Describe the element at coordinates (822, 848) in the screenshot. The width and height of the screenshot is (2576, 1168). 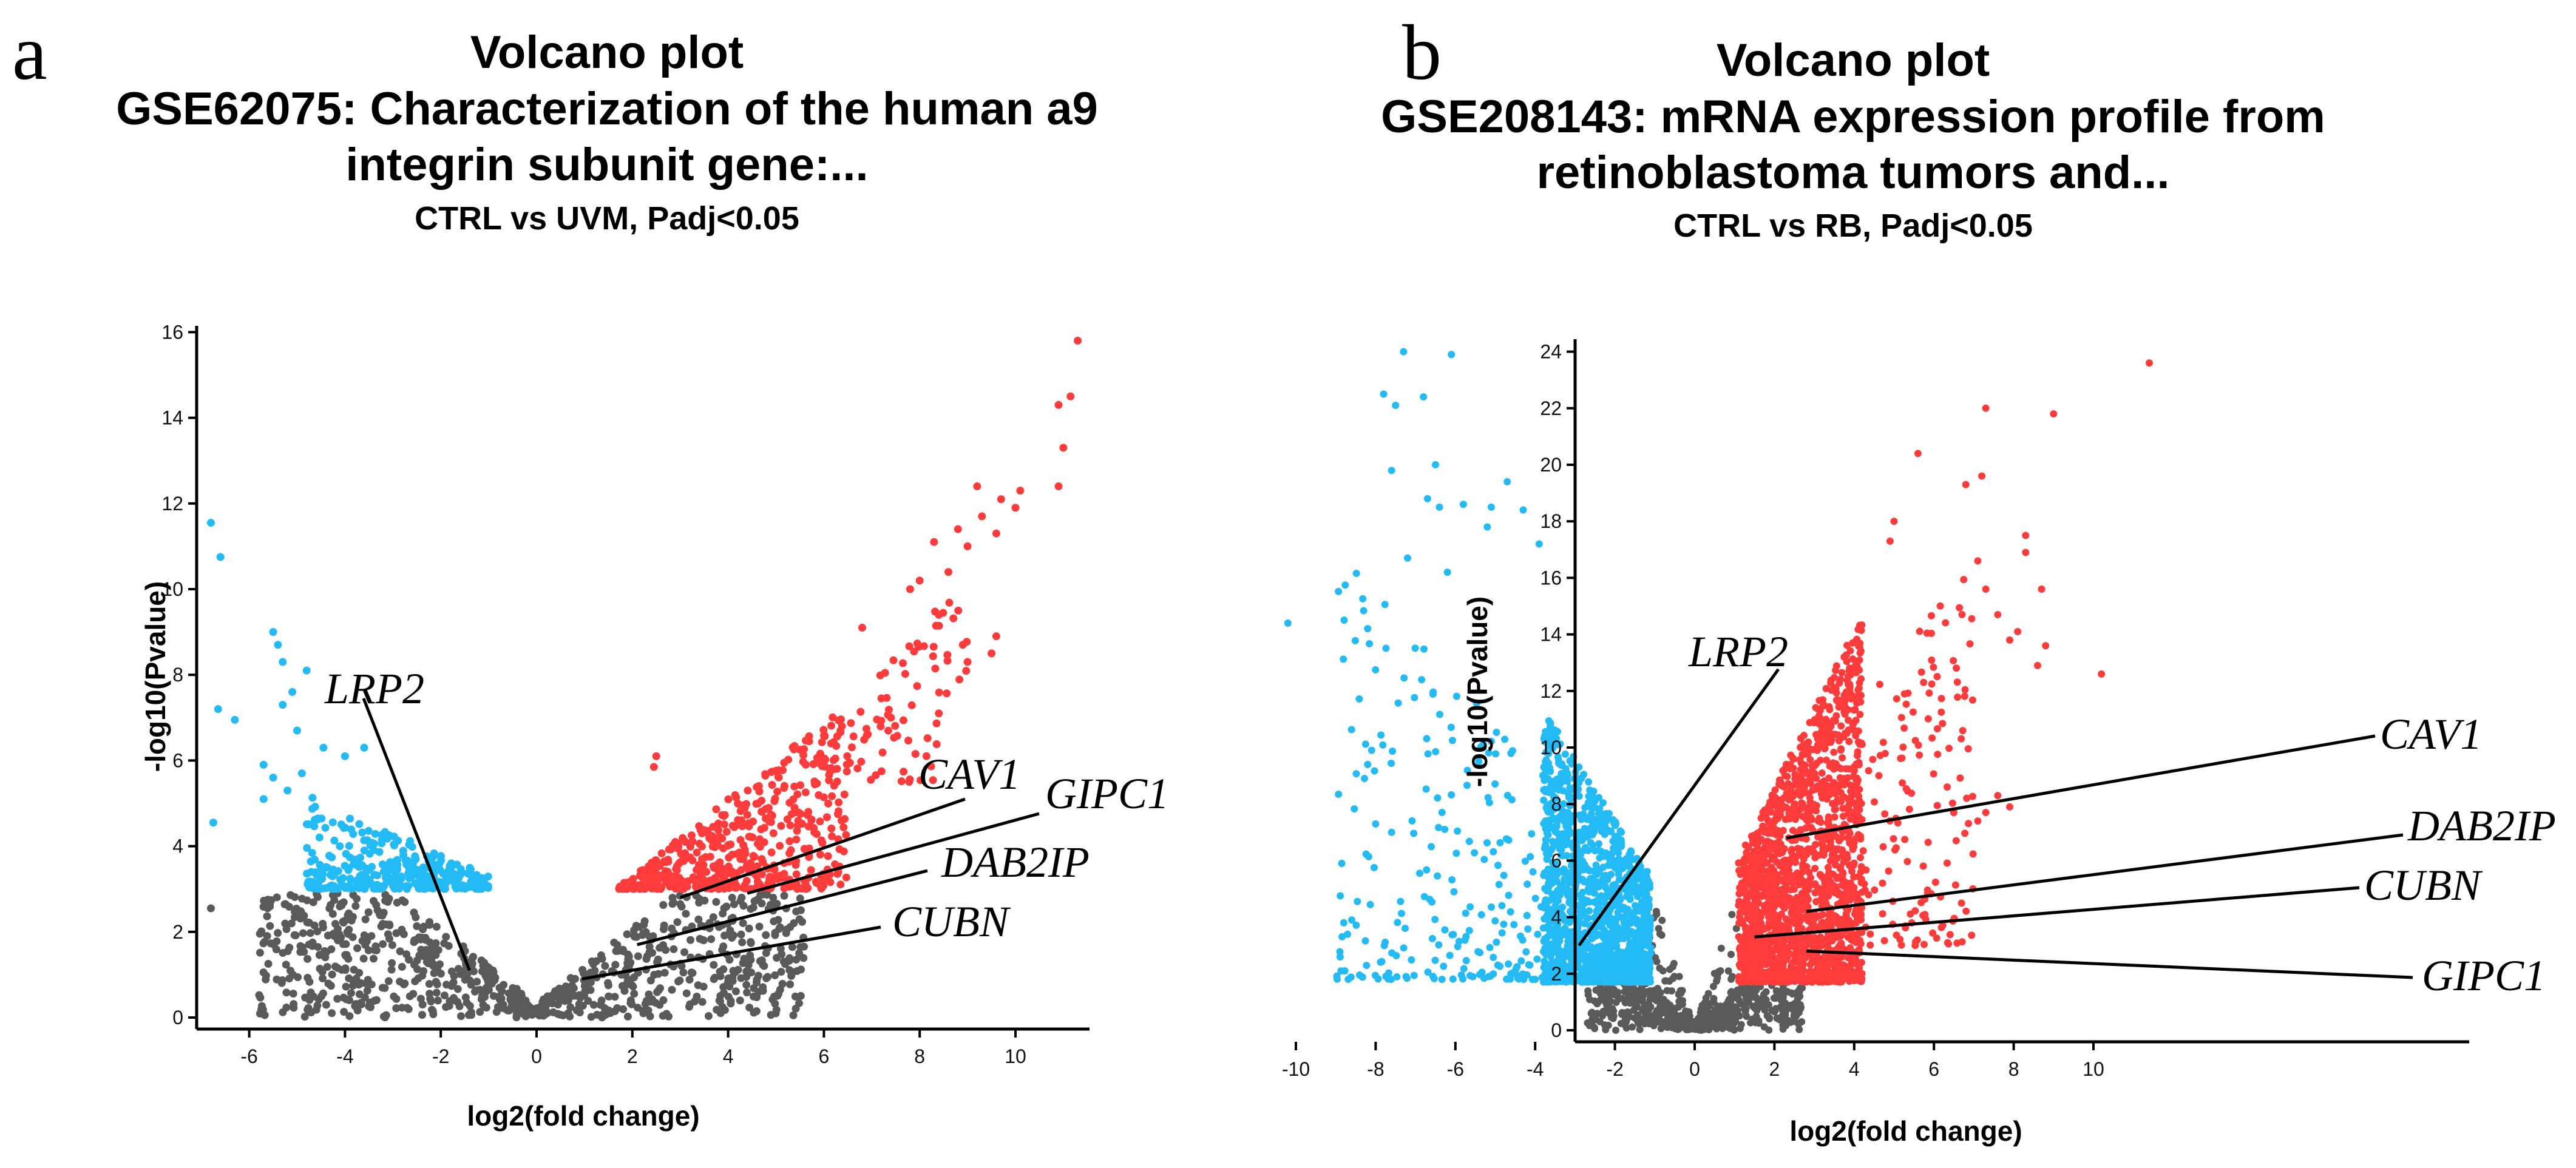
I see `annotation-leader-line` at that location.